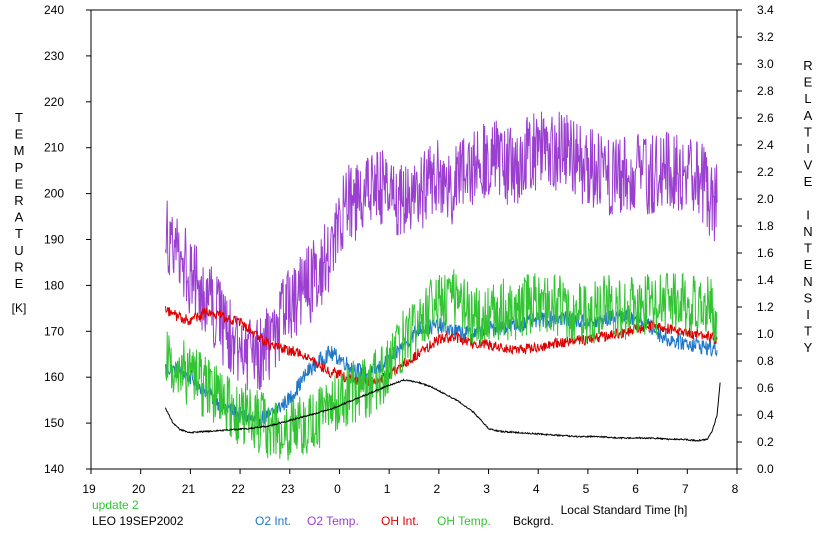  I want to click on left-axis-ticks: 140 150 160 170 180 190 200 210 220 230 240, so click(67, 239).